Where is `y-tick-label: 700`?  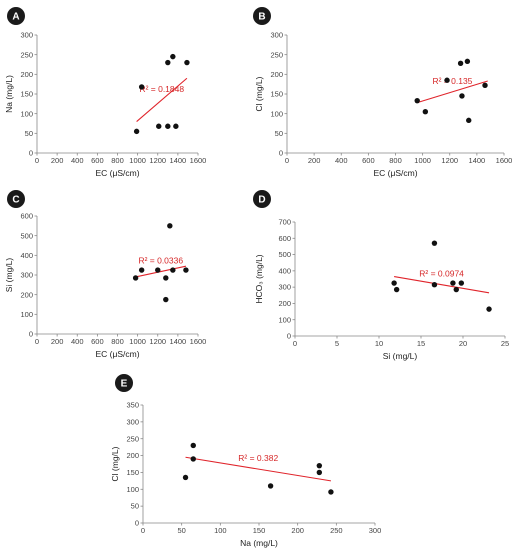 y-tick-label: 700 is located at coordinates (284, 222).